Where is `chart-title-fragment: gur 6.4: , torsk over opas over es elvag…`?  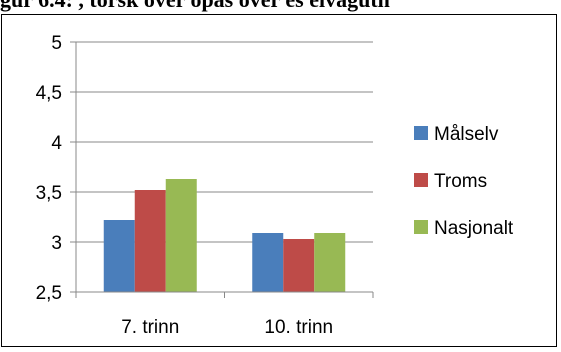
chart-title-fragment: gur 6.4: , torsk over opas over es elvag… is located at coordinates (280, 11).